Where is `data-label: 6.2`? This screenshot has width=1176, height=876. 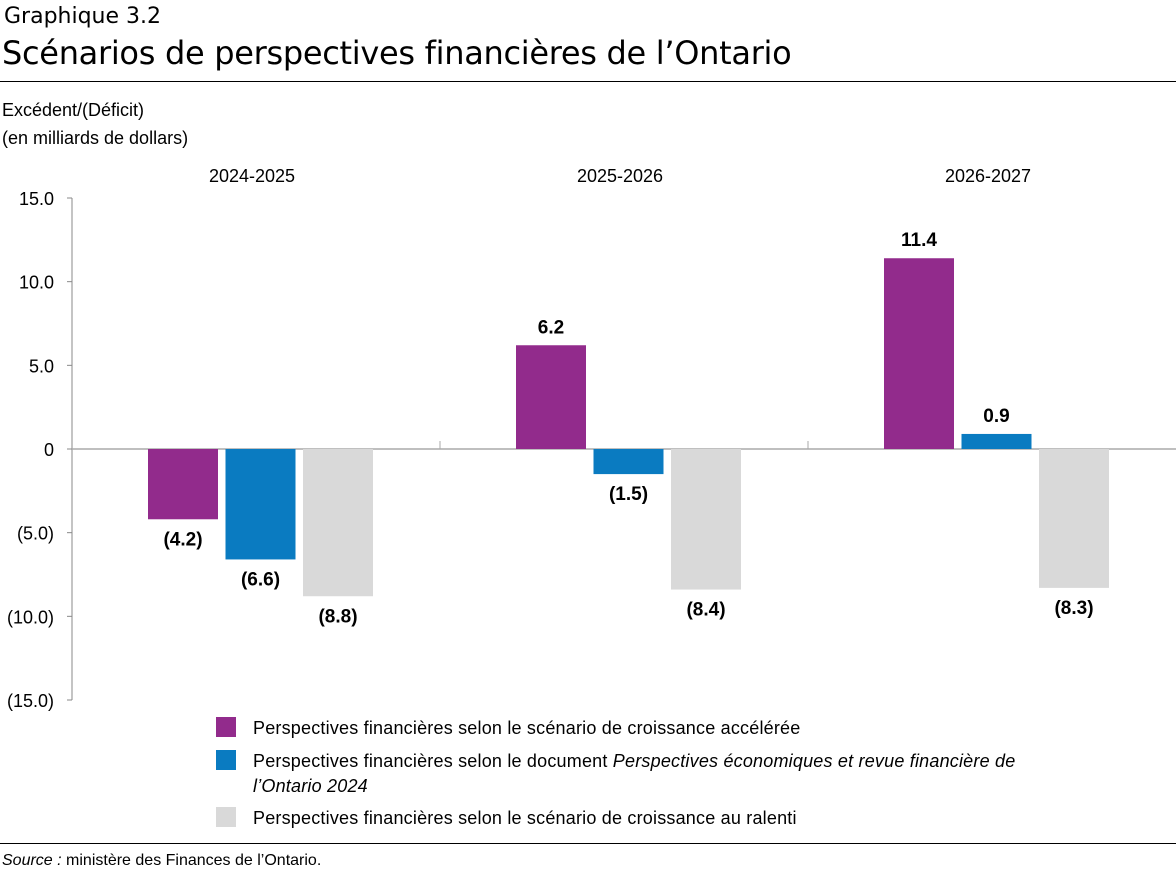 data-label: 6.2 is located at coordinates (551, 327).